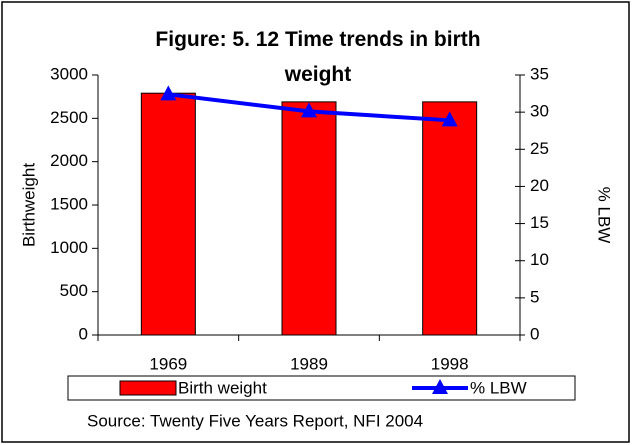 Image resolution: width=632 pixels, height=445 pixels. Describe the element at coordinates (498, 387) in the screenshot. I see `legend-label: % LBW` at that location.